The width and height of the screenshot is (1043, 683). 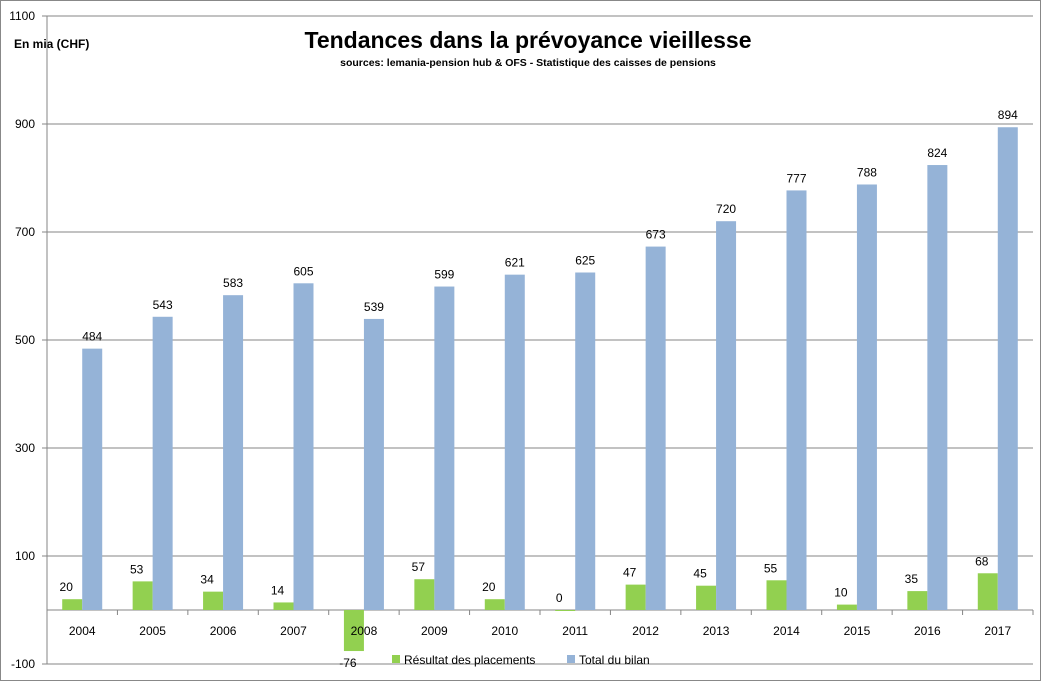 I want to click on data-label: 583, so click(x=233, y=283).